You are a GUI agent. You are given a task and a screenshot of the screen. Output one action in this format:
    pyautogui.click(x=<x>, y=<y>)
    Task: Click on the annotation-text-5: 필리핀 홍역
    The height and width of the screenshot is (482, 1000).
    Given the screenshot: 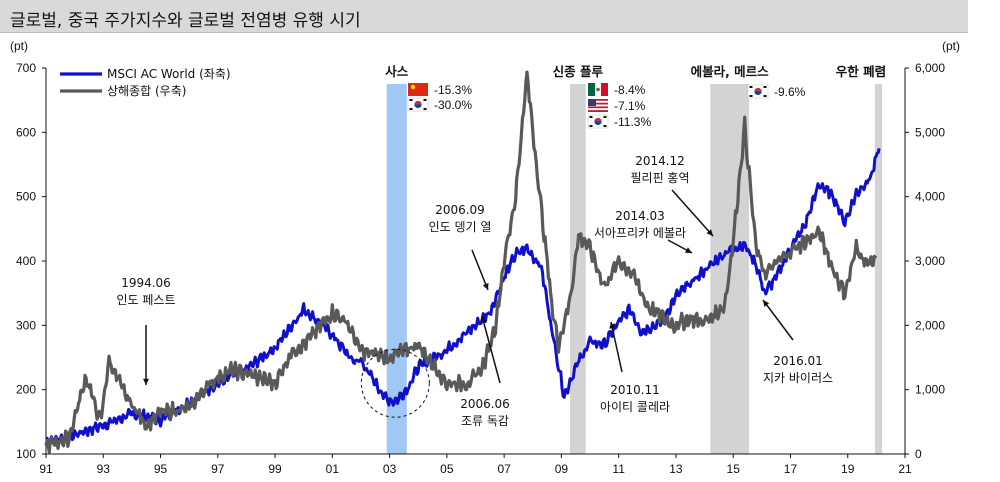 What is the action you would take?
    pyautogui.click(x=659, y=178)
    